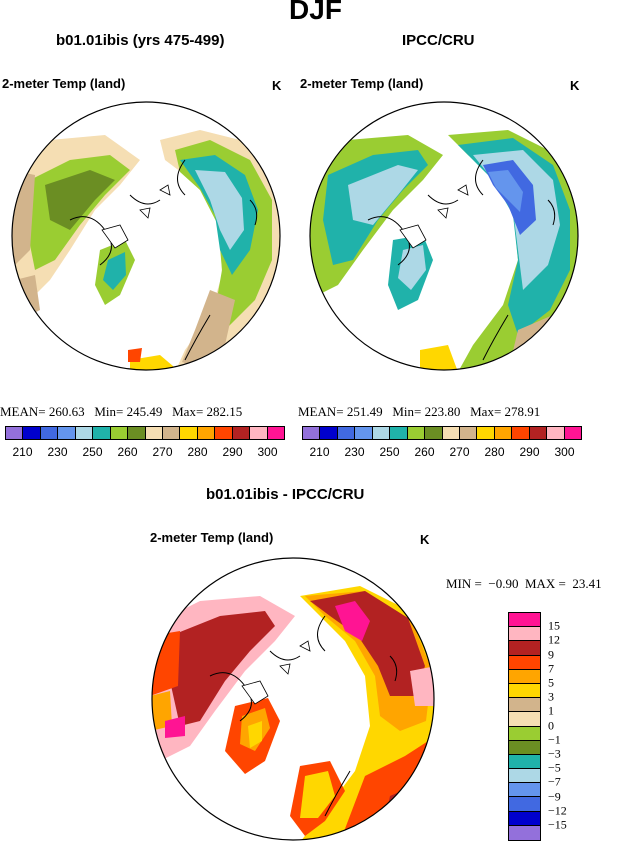 The height and width of the screenshot is (842, 631). Describe the element at coordinates (419, 411) in the screenshot. I see `right-stats: MEAN= 251.49 Min= 223.80 Max= 278.91` at that location.